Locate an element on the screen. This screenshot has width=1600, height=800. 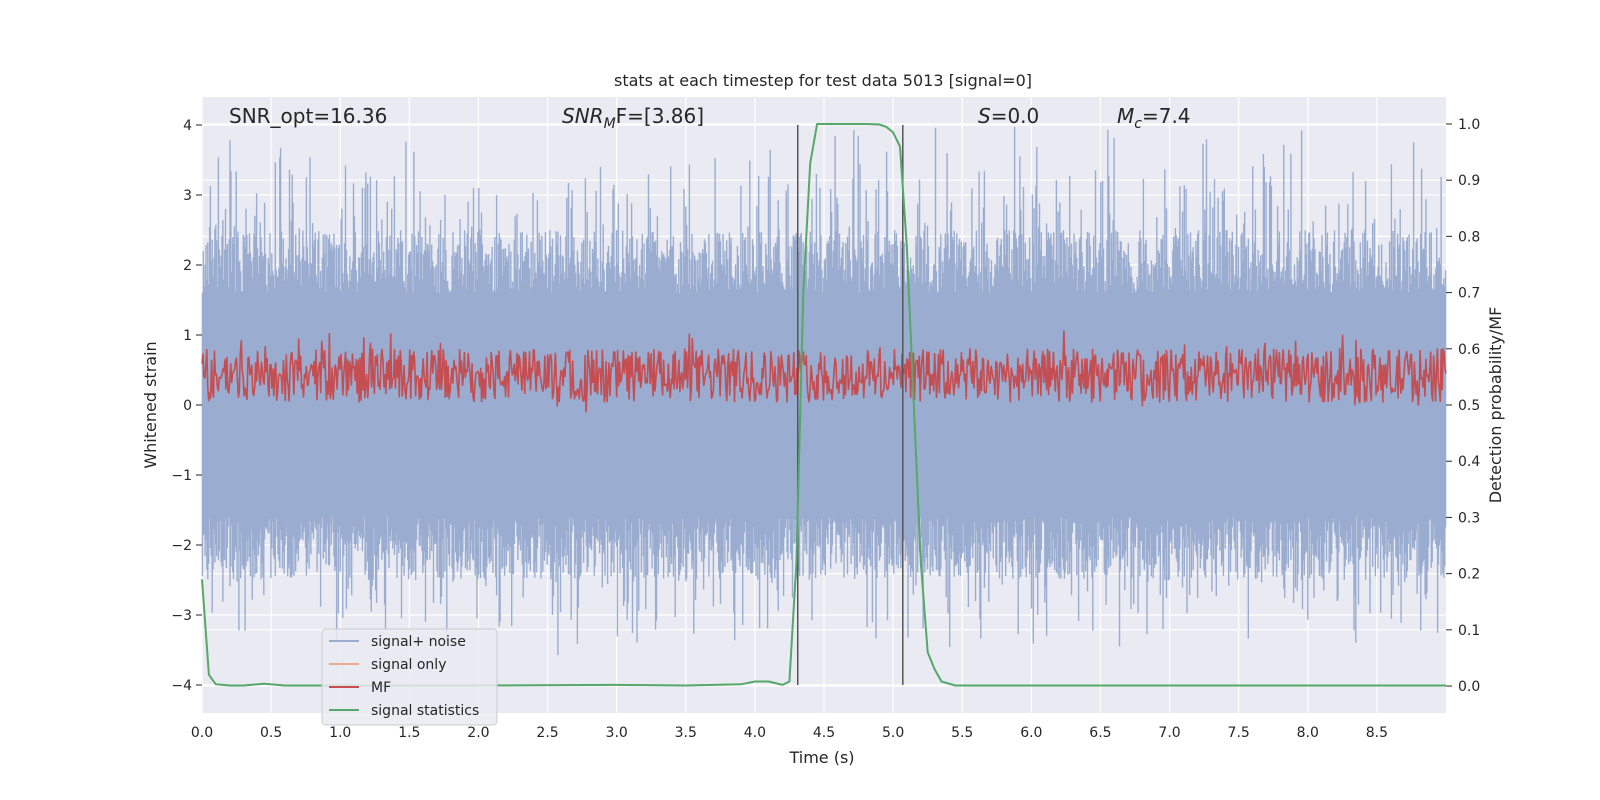
y-tick-label: −2 is located at coordinates (181, 546).